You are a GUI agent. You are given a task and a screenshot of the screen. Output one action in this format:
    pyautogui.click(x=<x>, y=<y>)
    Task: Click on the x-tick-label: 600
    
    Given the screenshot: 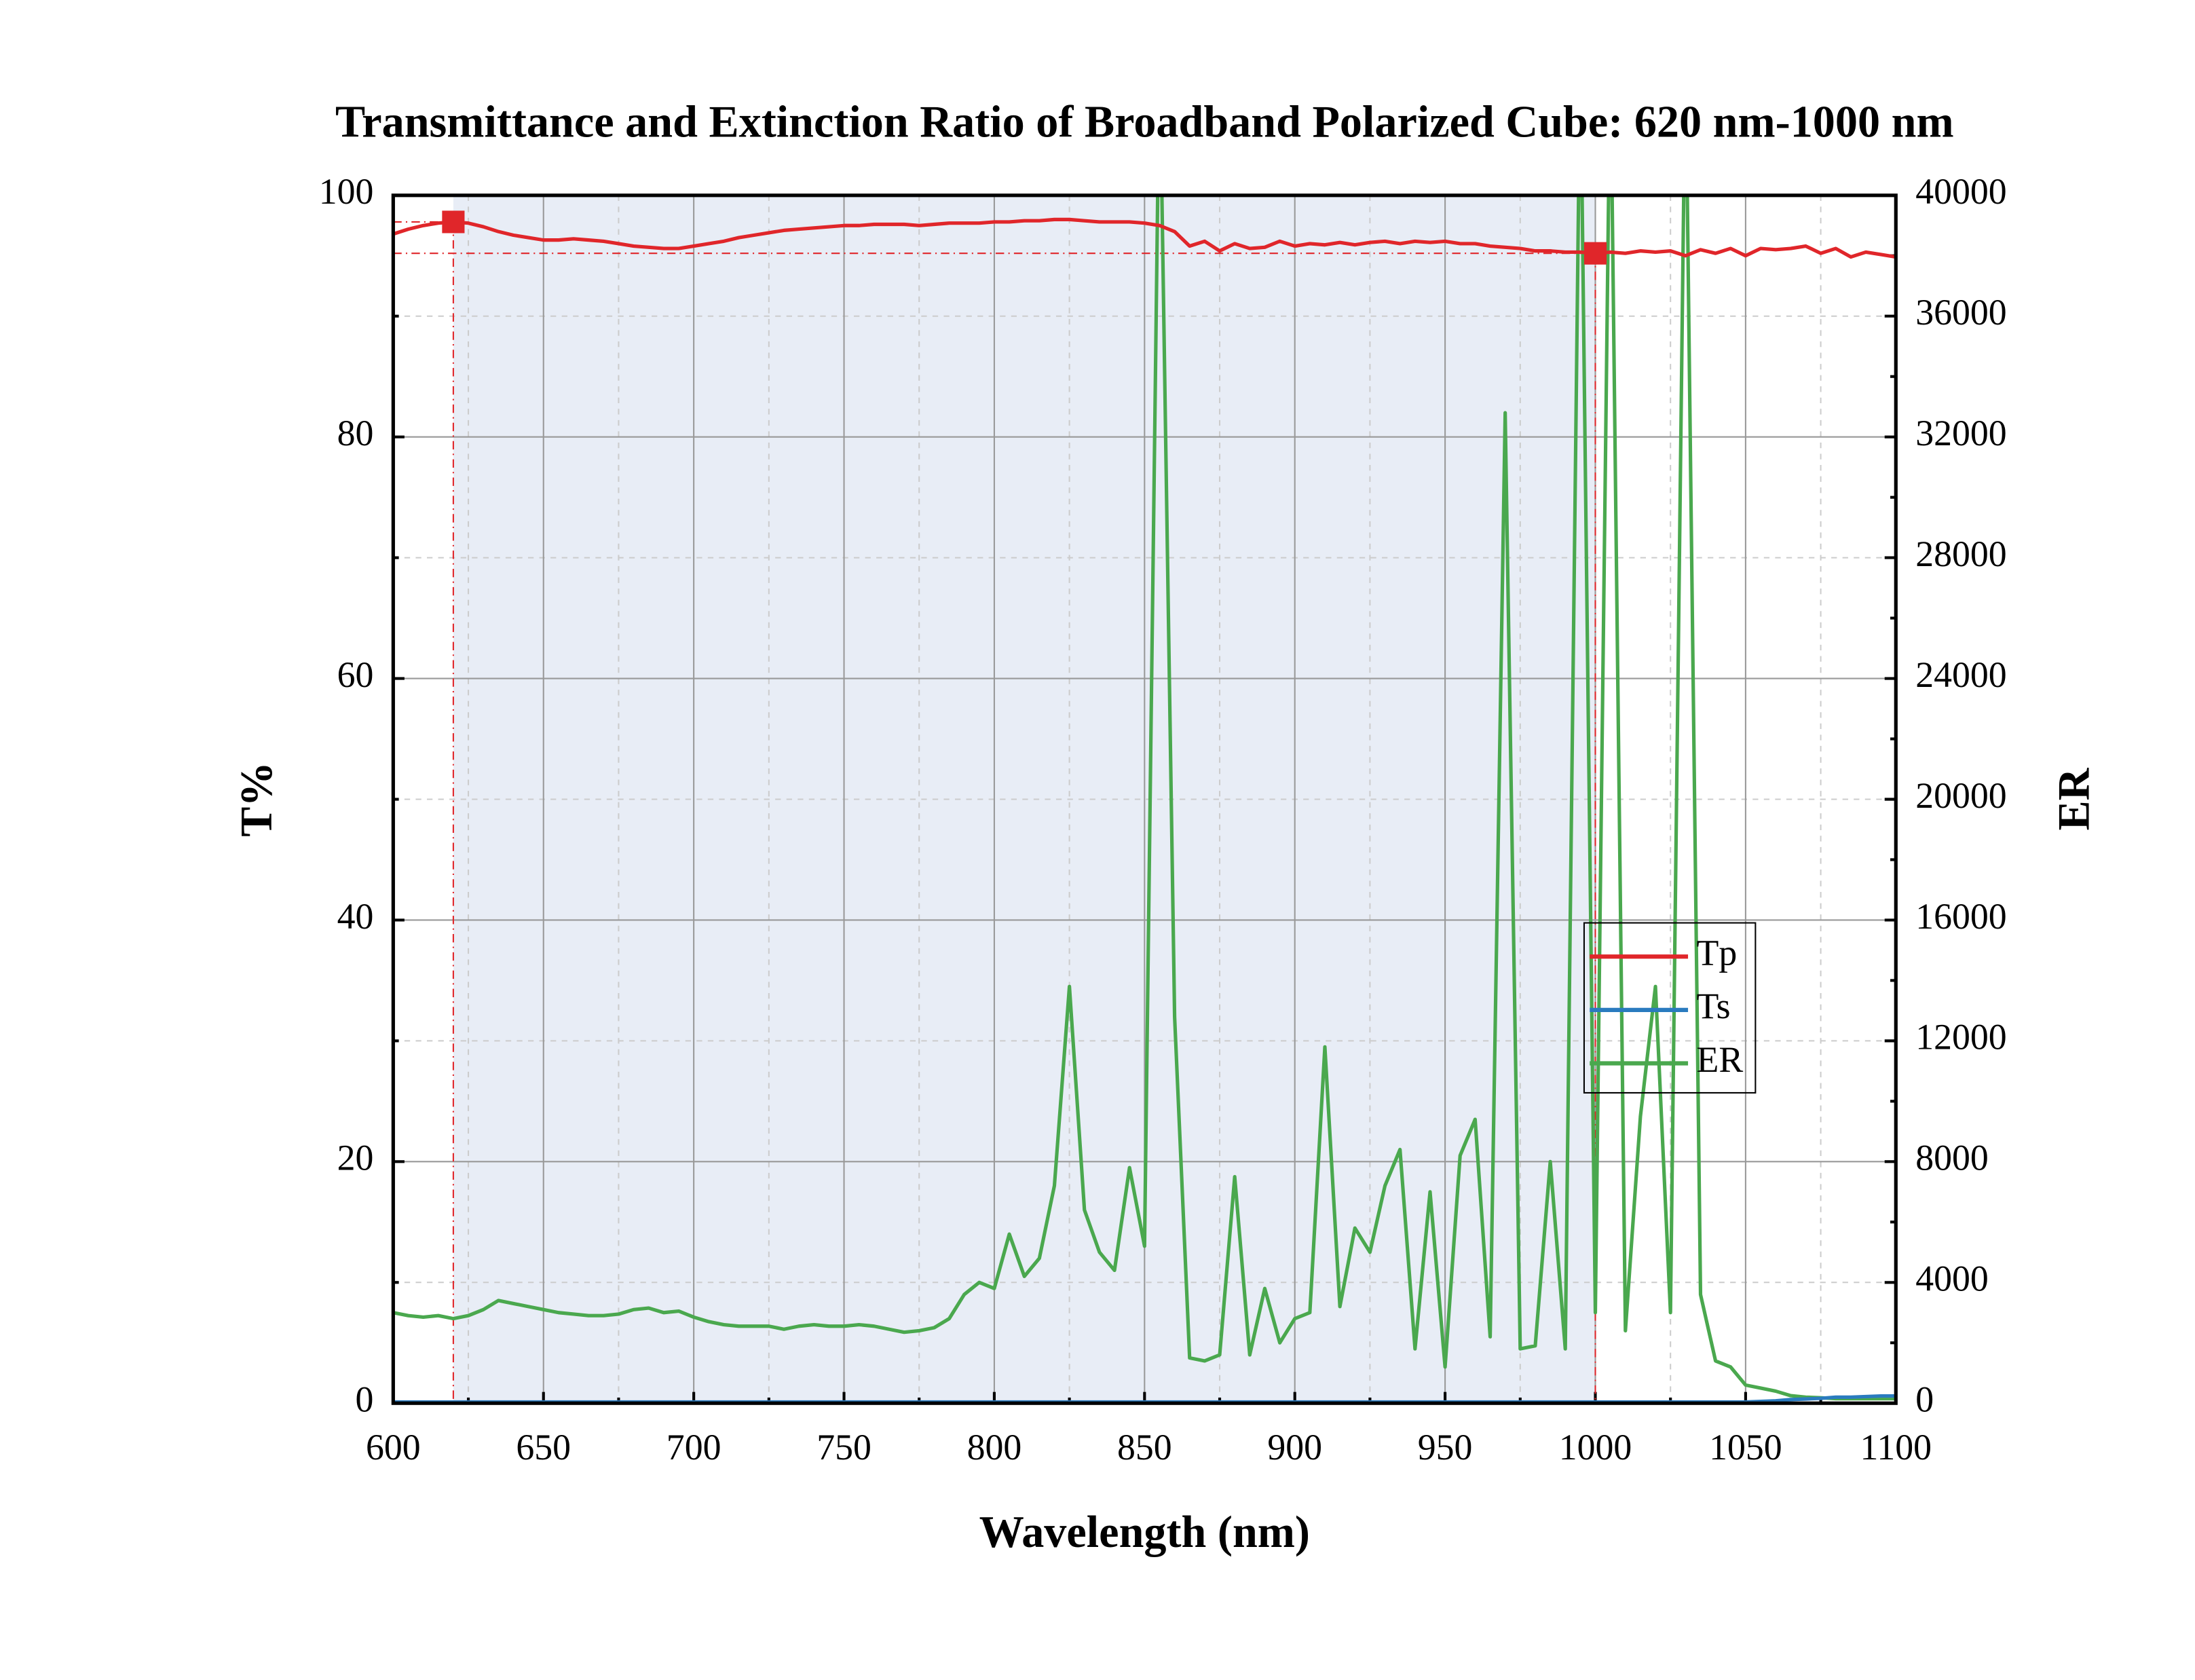 What is the action you would take?
    pyautogui.click(x=393, y=1448)
    